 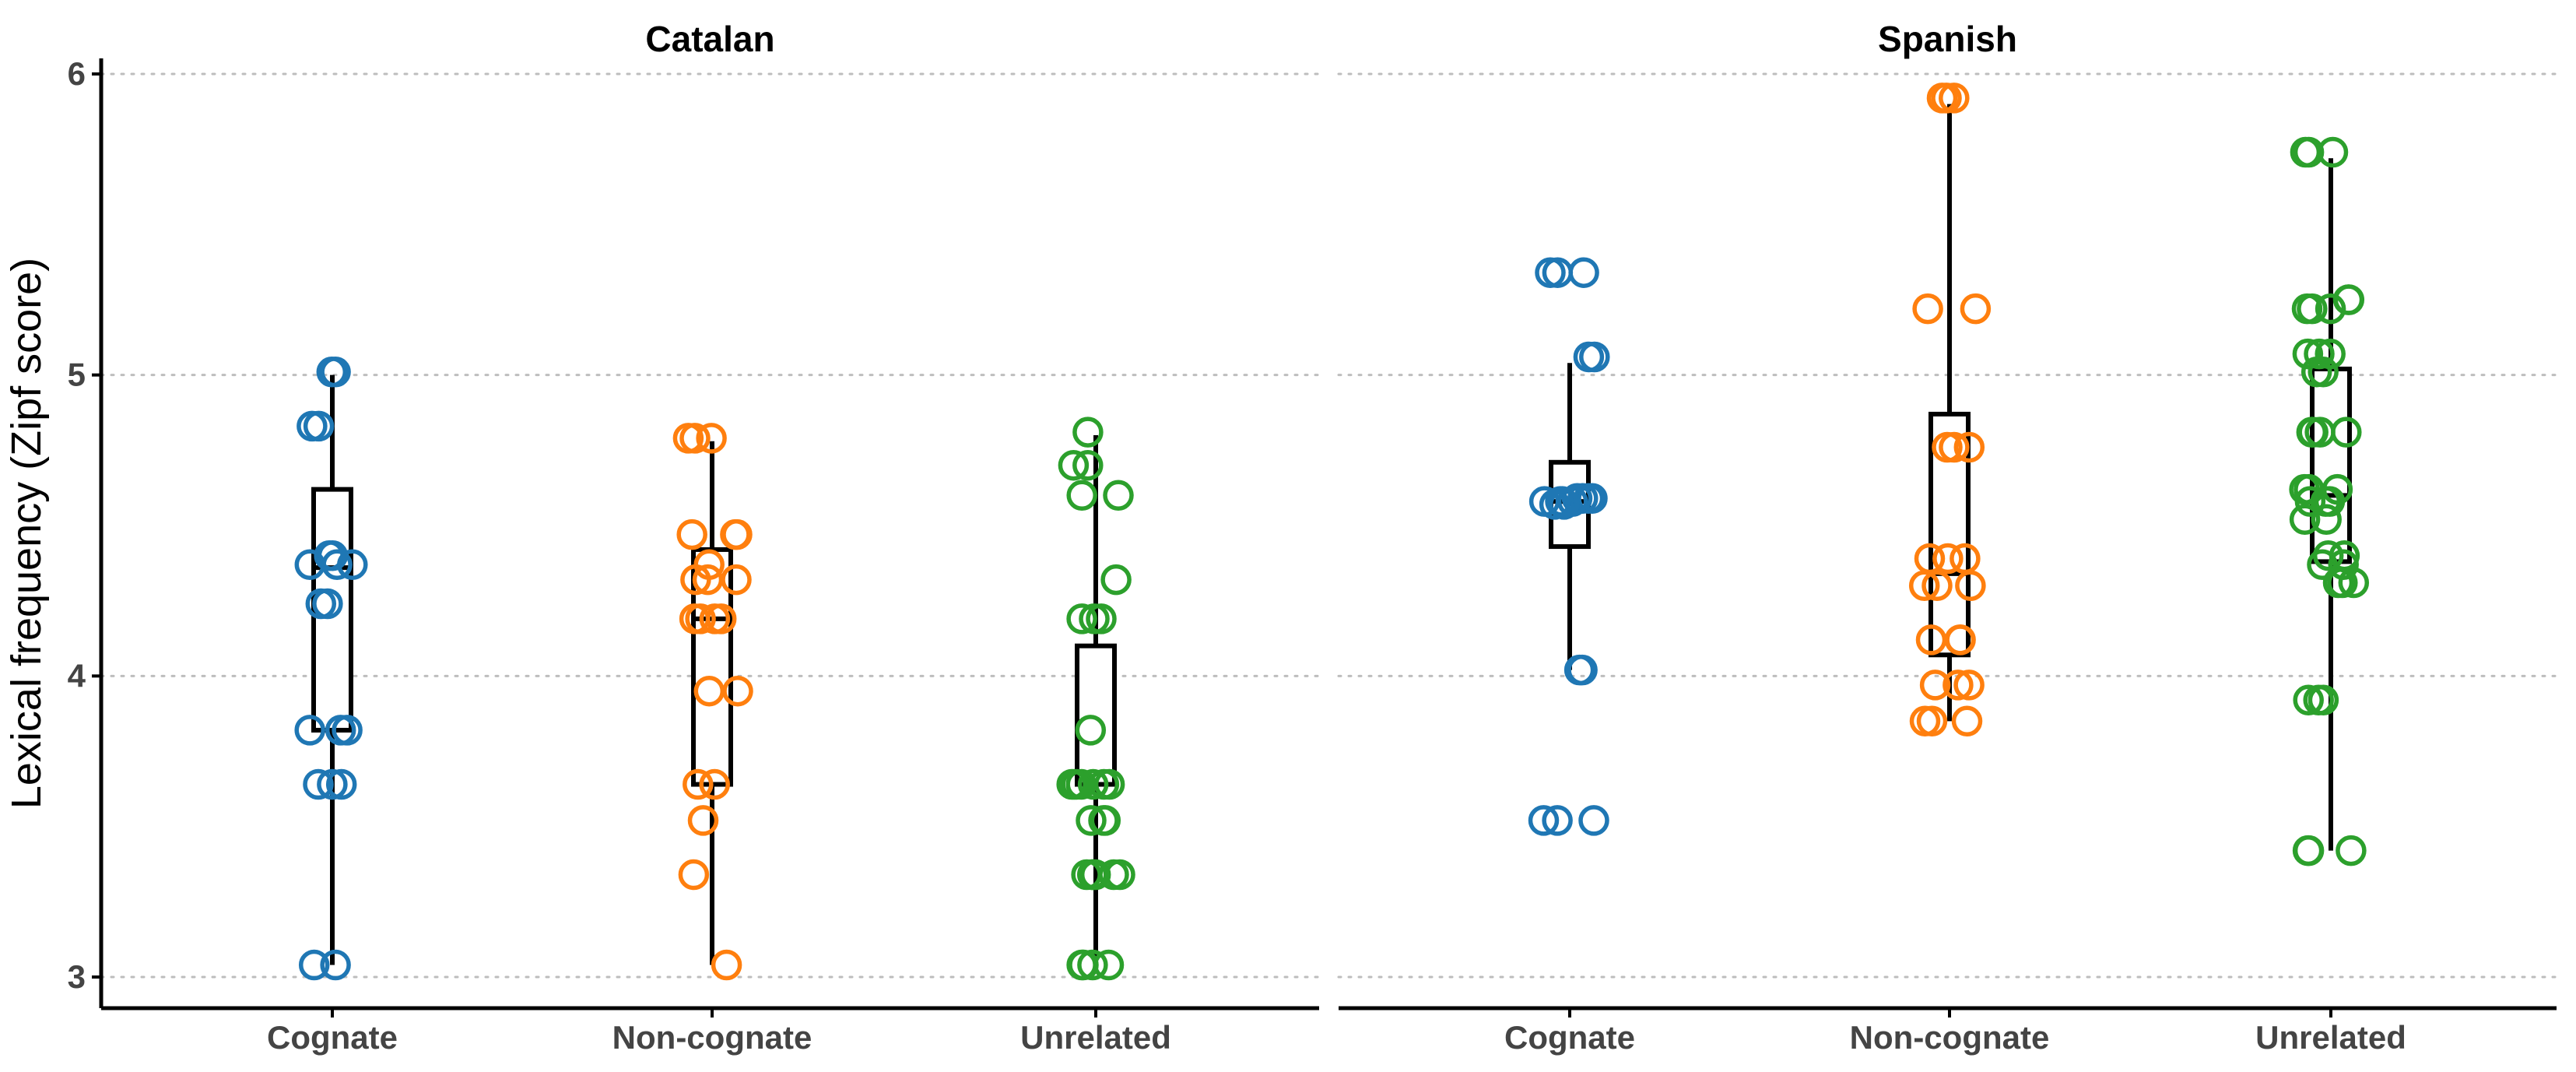 What do you see at coordinates (333, 1037) in the screenshot?
I see `x-tick-label: Cognate` at bounding box center [333, 1037].